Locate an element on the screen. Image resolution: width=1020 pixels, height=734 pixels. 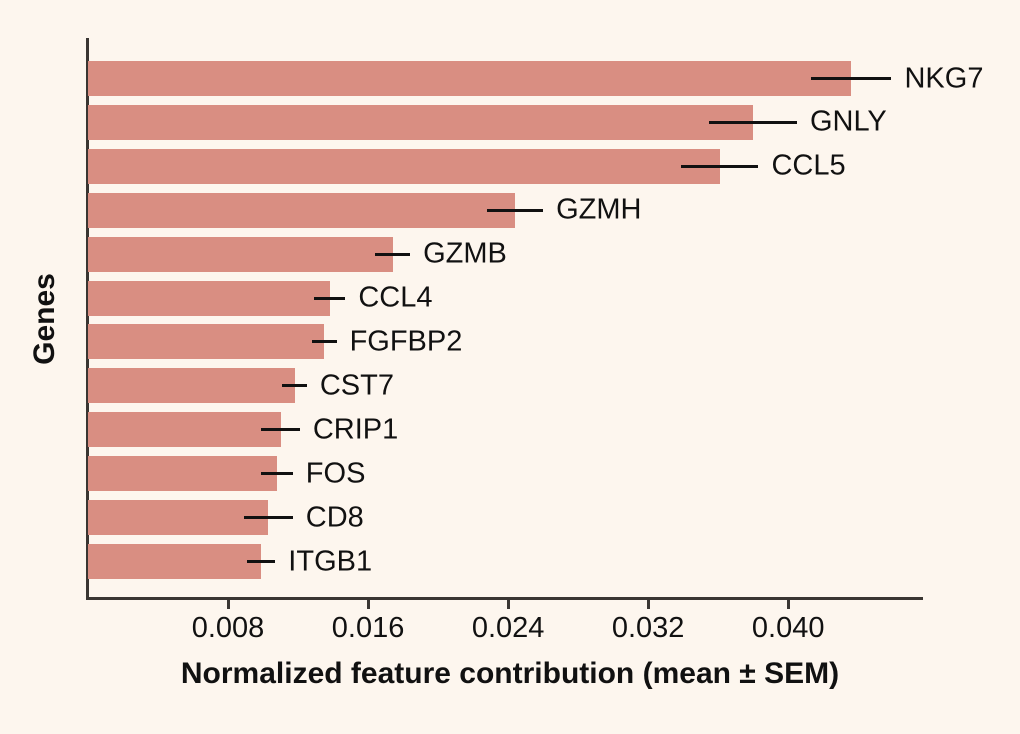
gene-label-ccl5: CCL5 is located at coordinates (808, 165).